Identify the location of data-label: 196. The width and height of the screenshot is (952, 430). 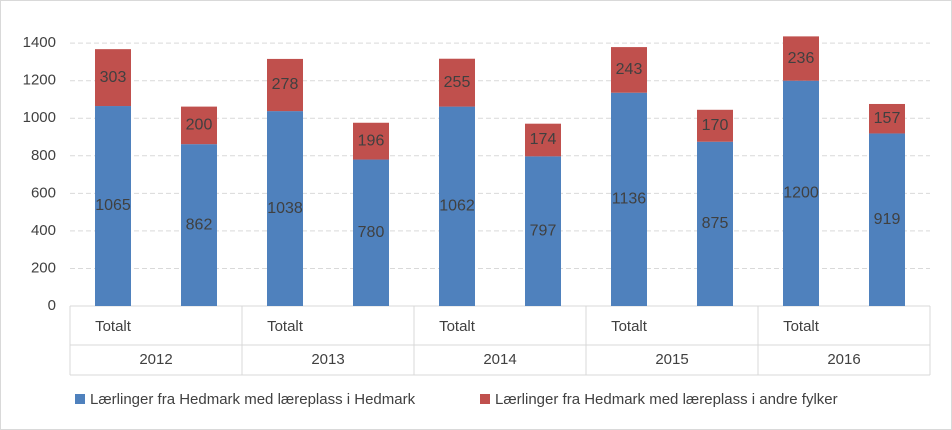
(371, 140).